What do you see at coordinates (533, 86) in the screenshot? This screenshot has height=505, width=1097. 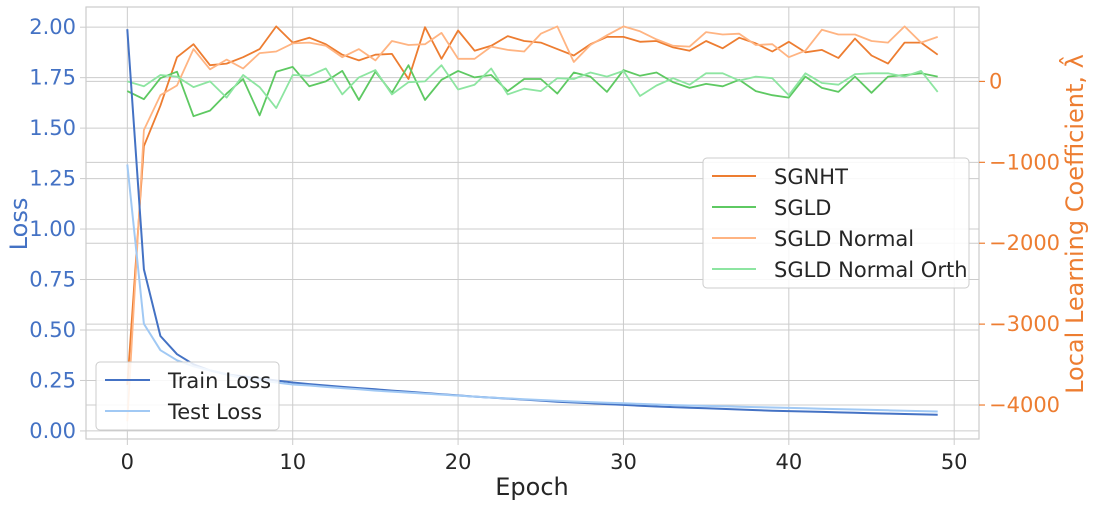 I see `series-line-sgld-normal-orth` at bounding box center [533, 86].